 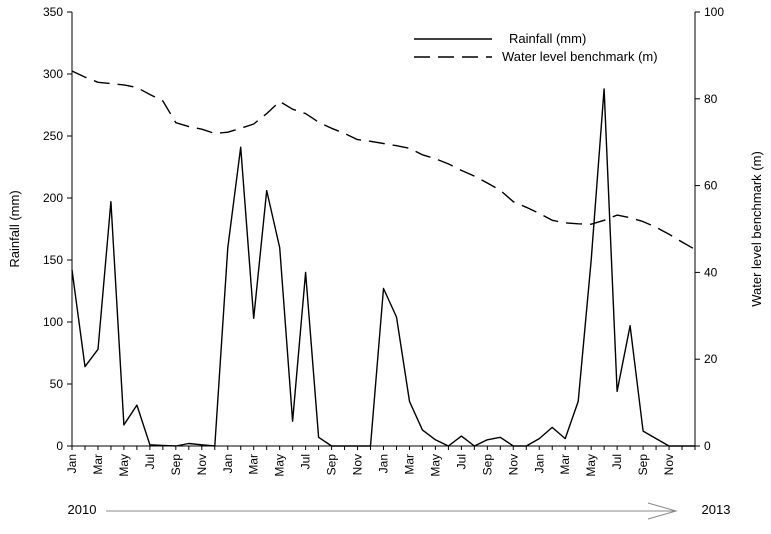 I want to click on year-end-label: 2013, so click(x=716, y=509).